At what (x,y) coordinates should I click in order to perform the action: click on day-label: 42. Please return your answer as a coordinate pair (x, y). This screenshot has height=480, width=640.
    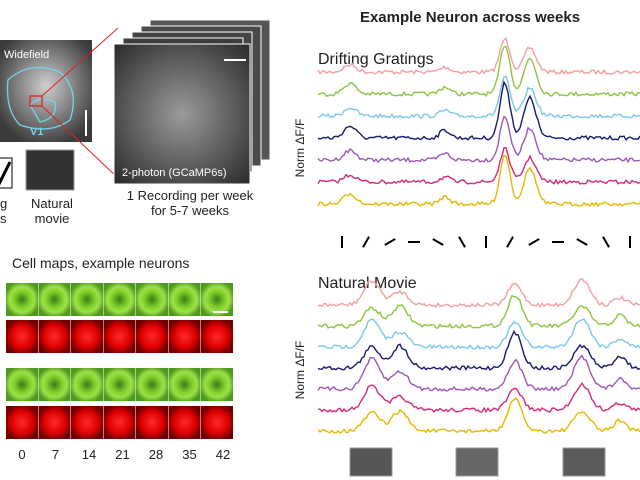
    Looking at the image, I should click on (223, 454).